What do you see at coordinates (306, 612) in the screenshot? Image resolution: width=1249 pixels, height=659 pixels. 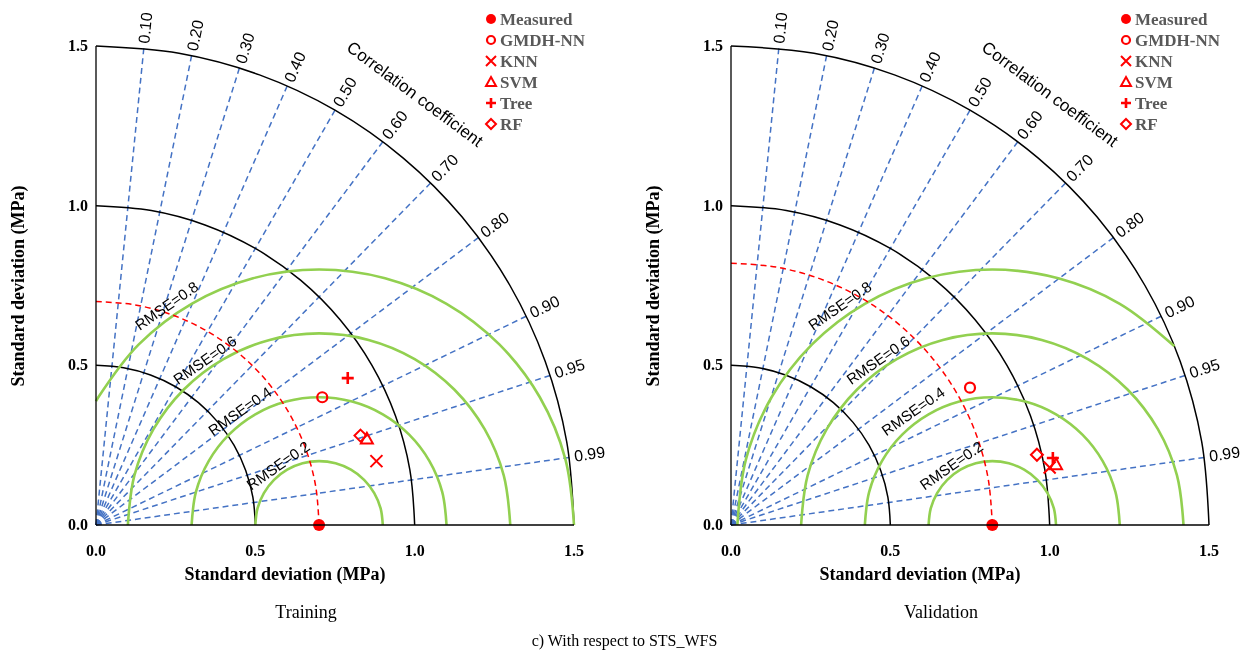 I see `text: Training` at bounding box center [306, 612].